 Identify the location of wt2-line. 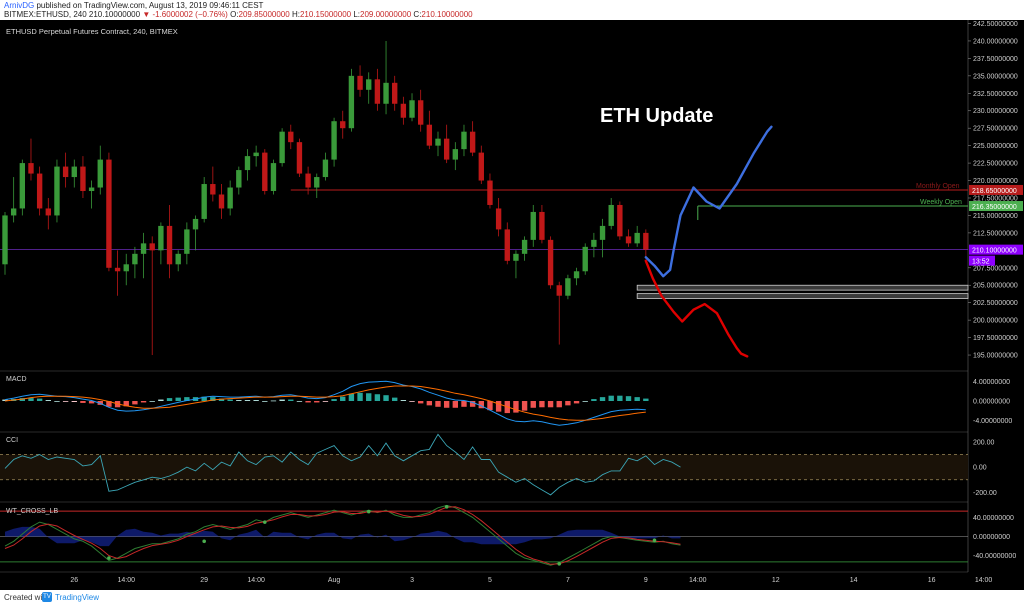
(342, 535).